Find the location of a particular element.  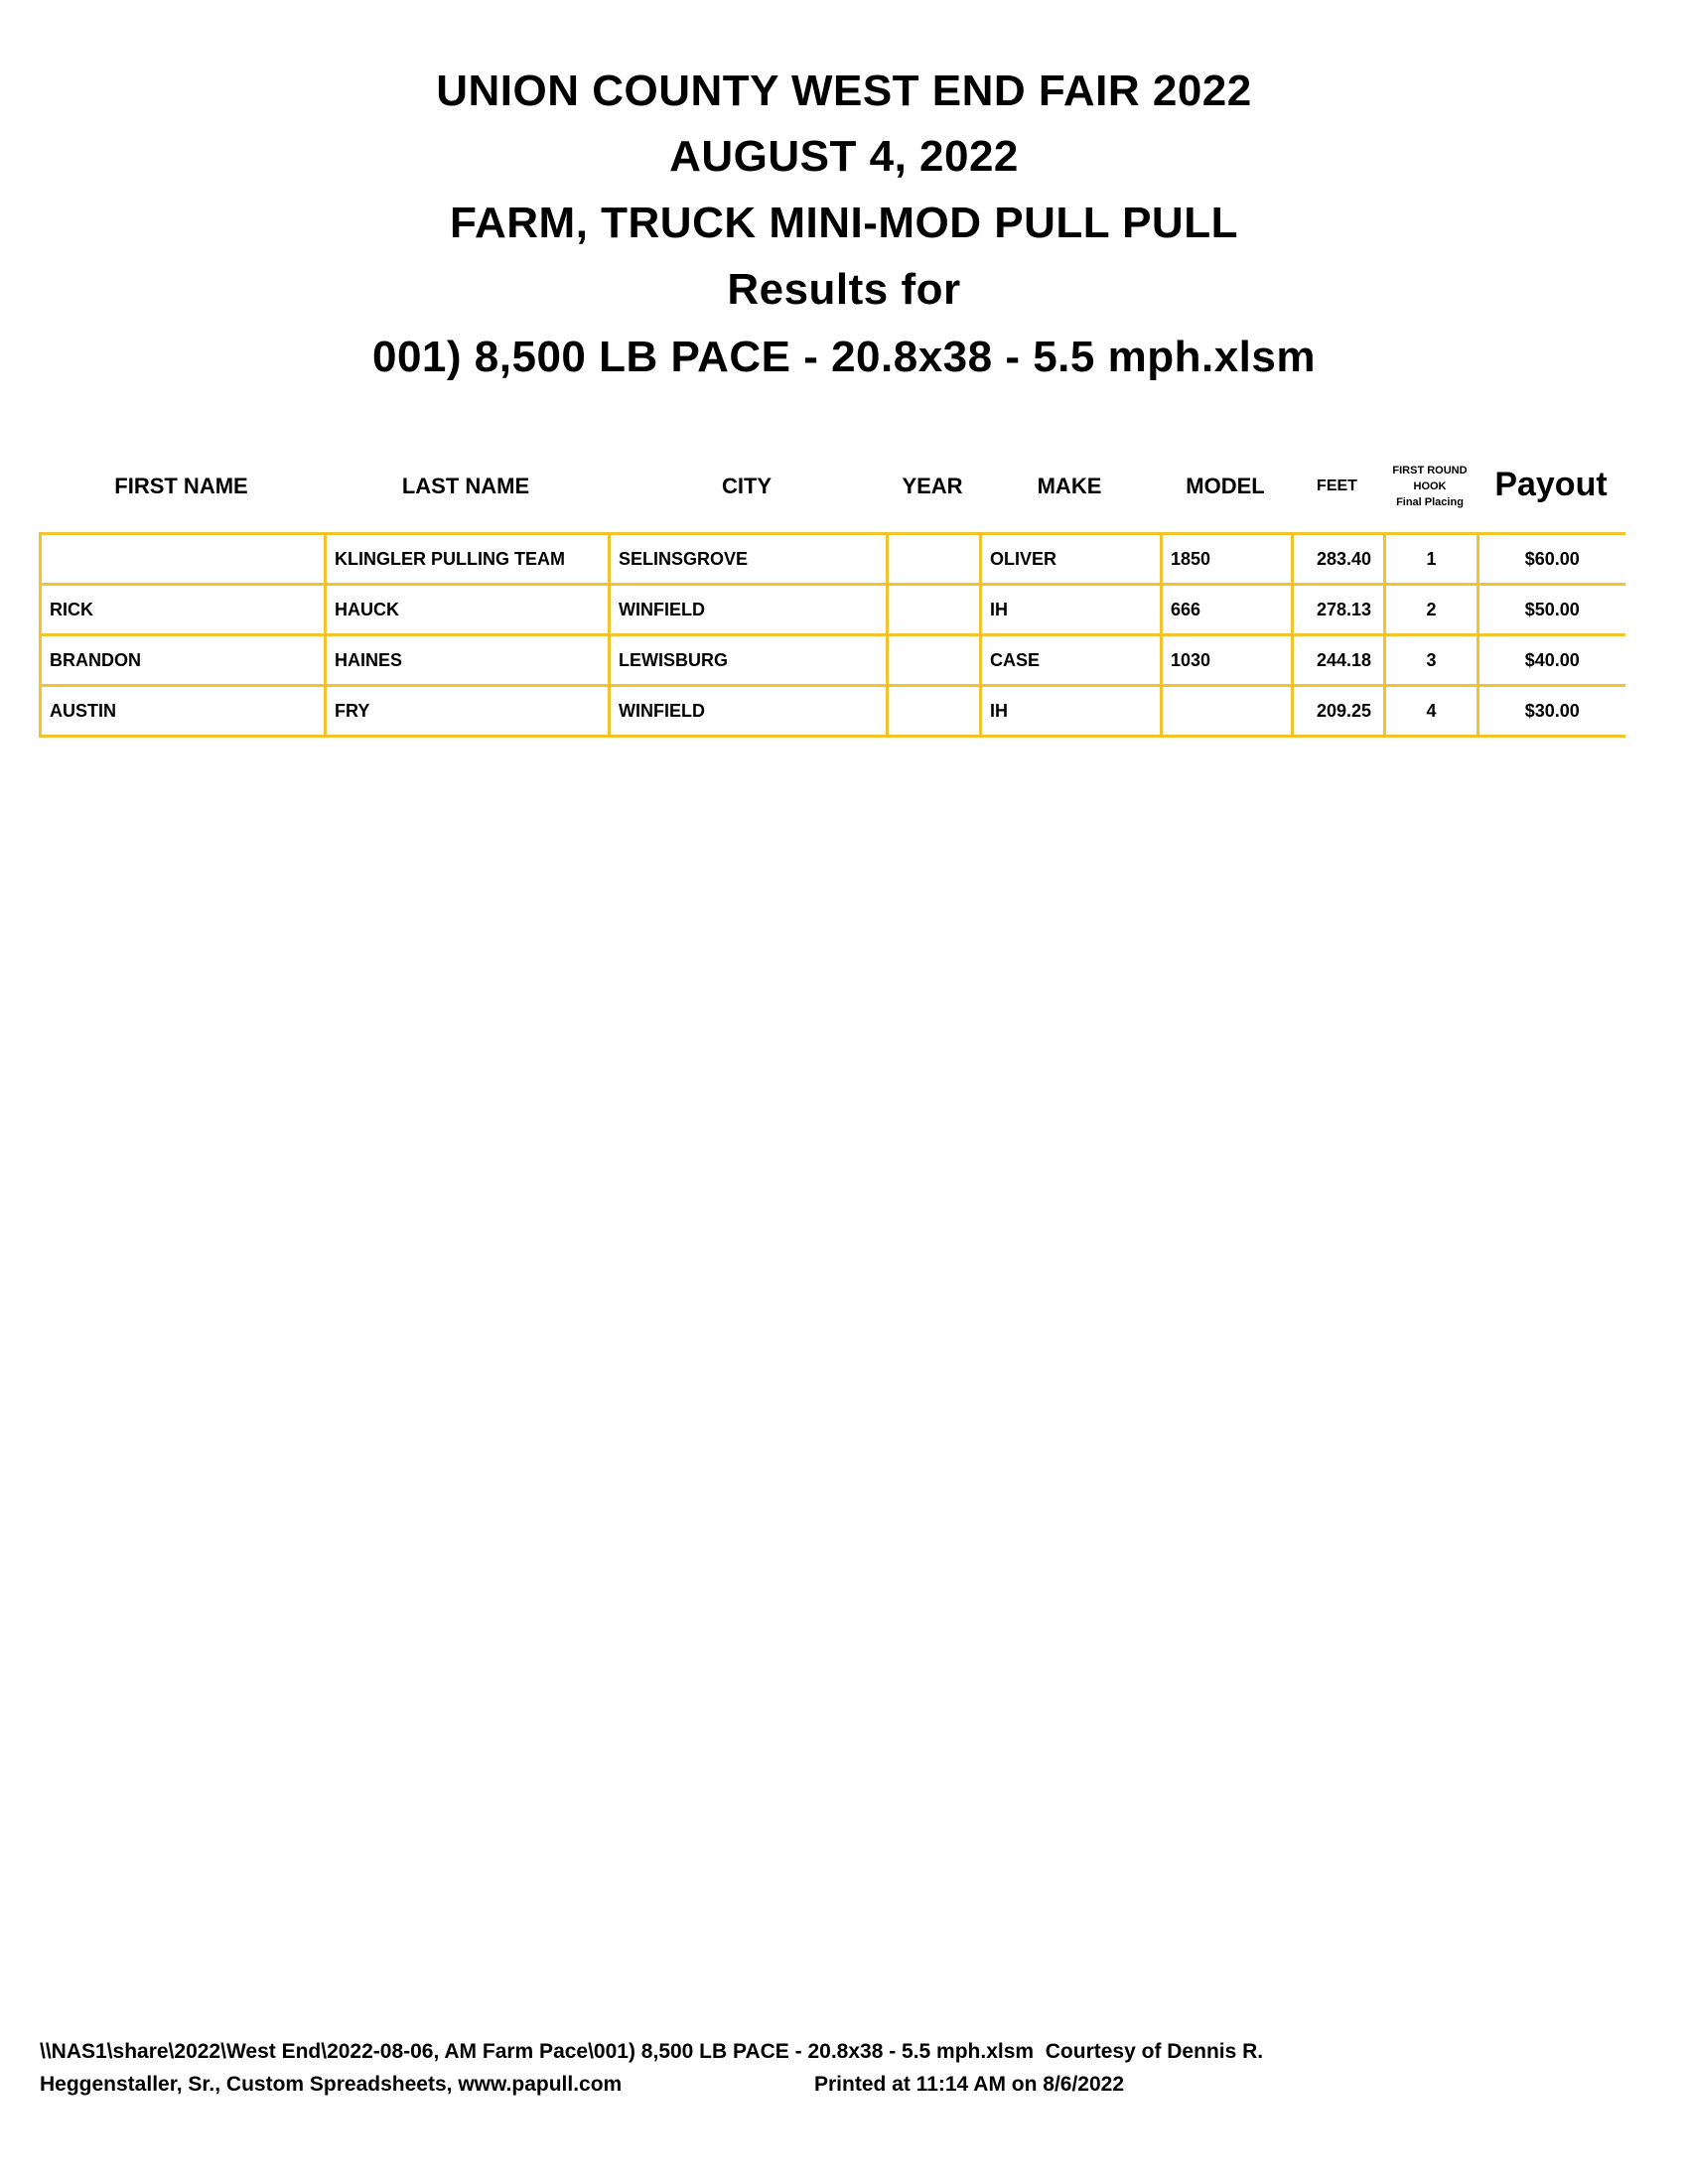

event-date: AUGUST 4, 2022 is located at coordinates (844, 156).